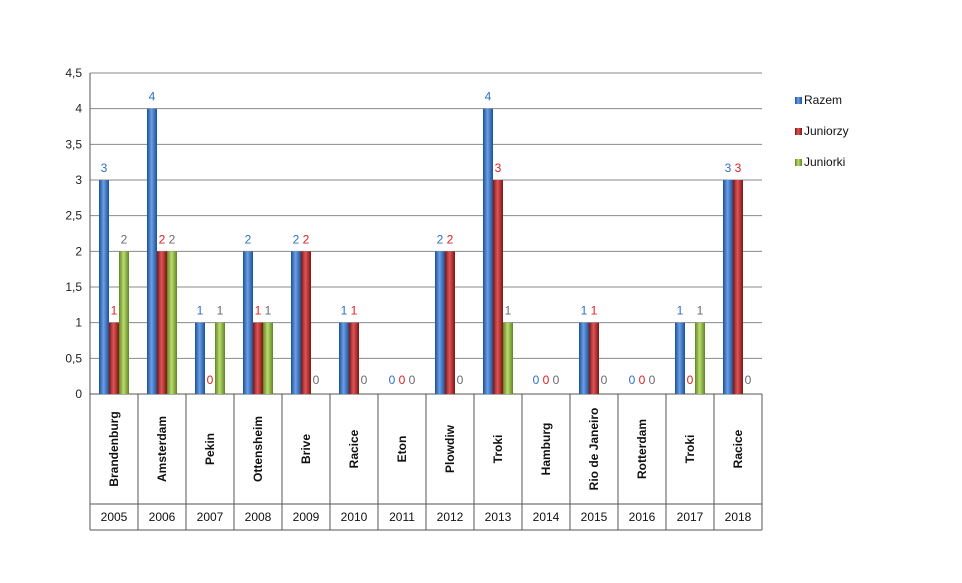 The width and height of the screenshot is (962, 583). Describe the element at coordinates (73, 144) in the screenshot. I see `y-tick-label: 3,5` at that location.